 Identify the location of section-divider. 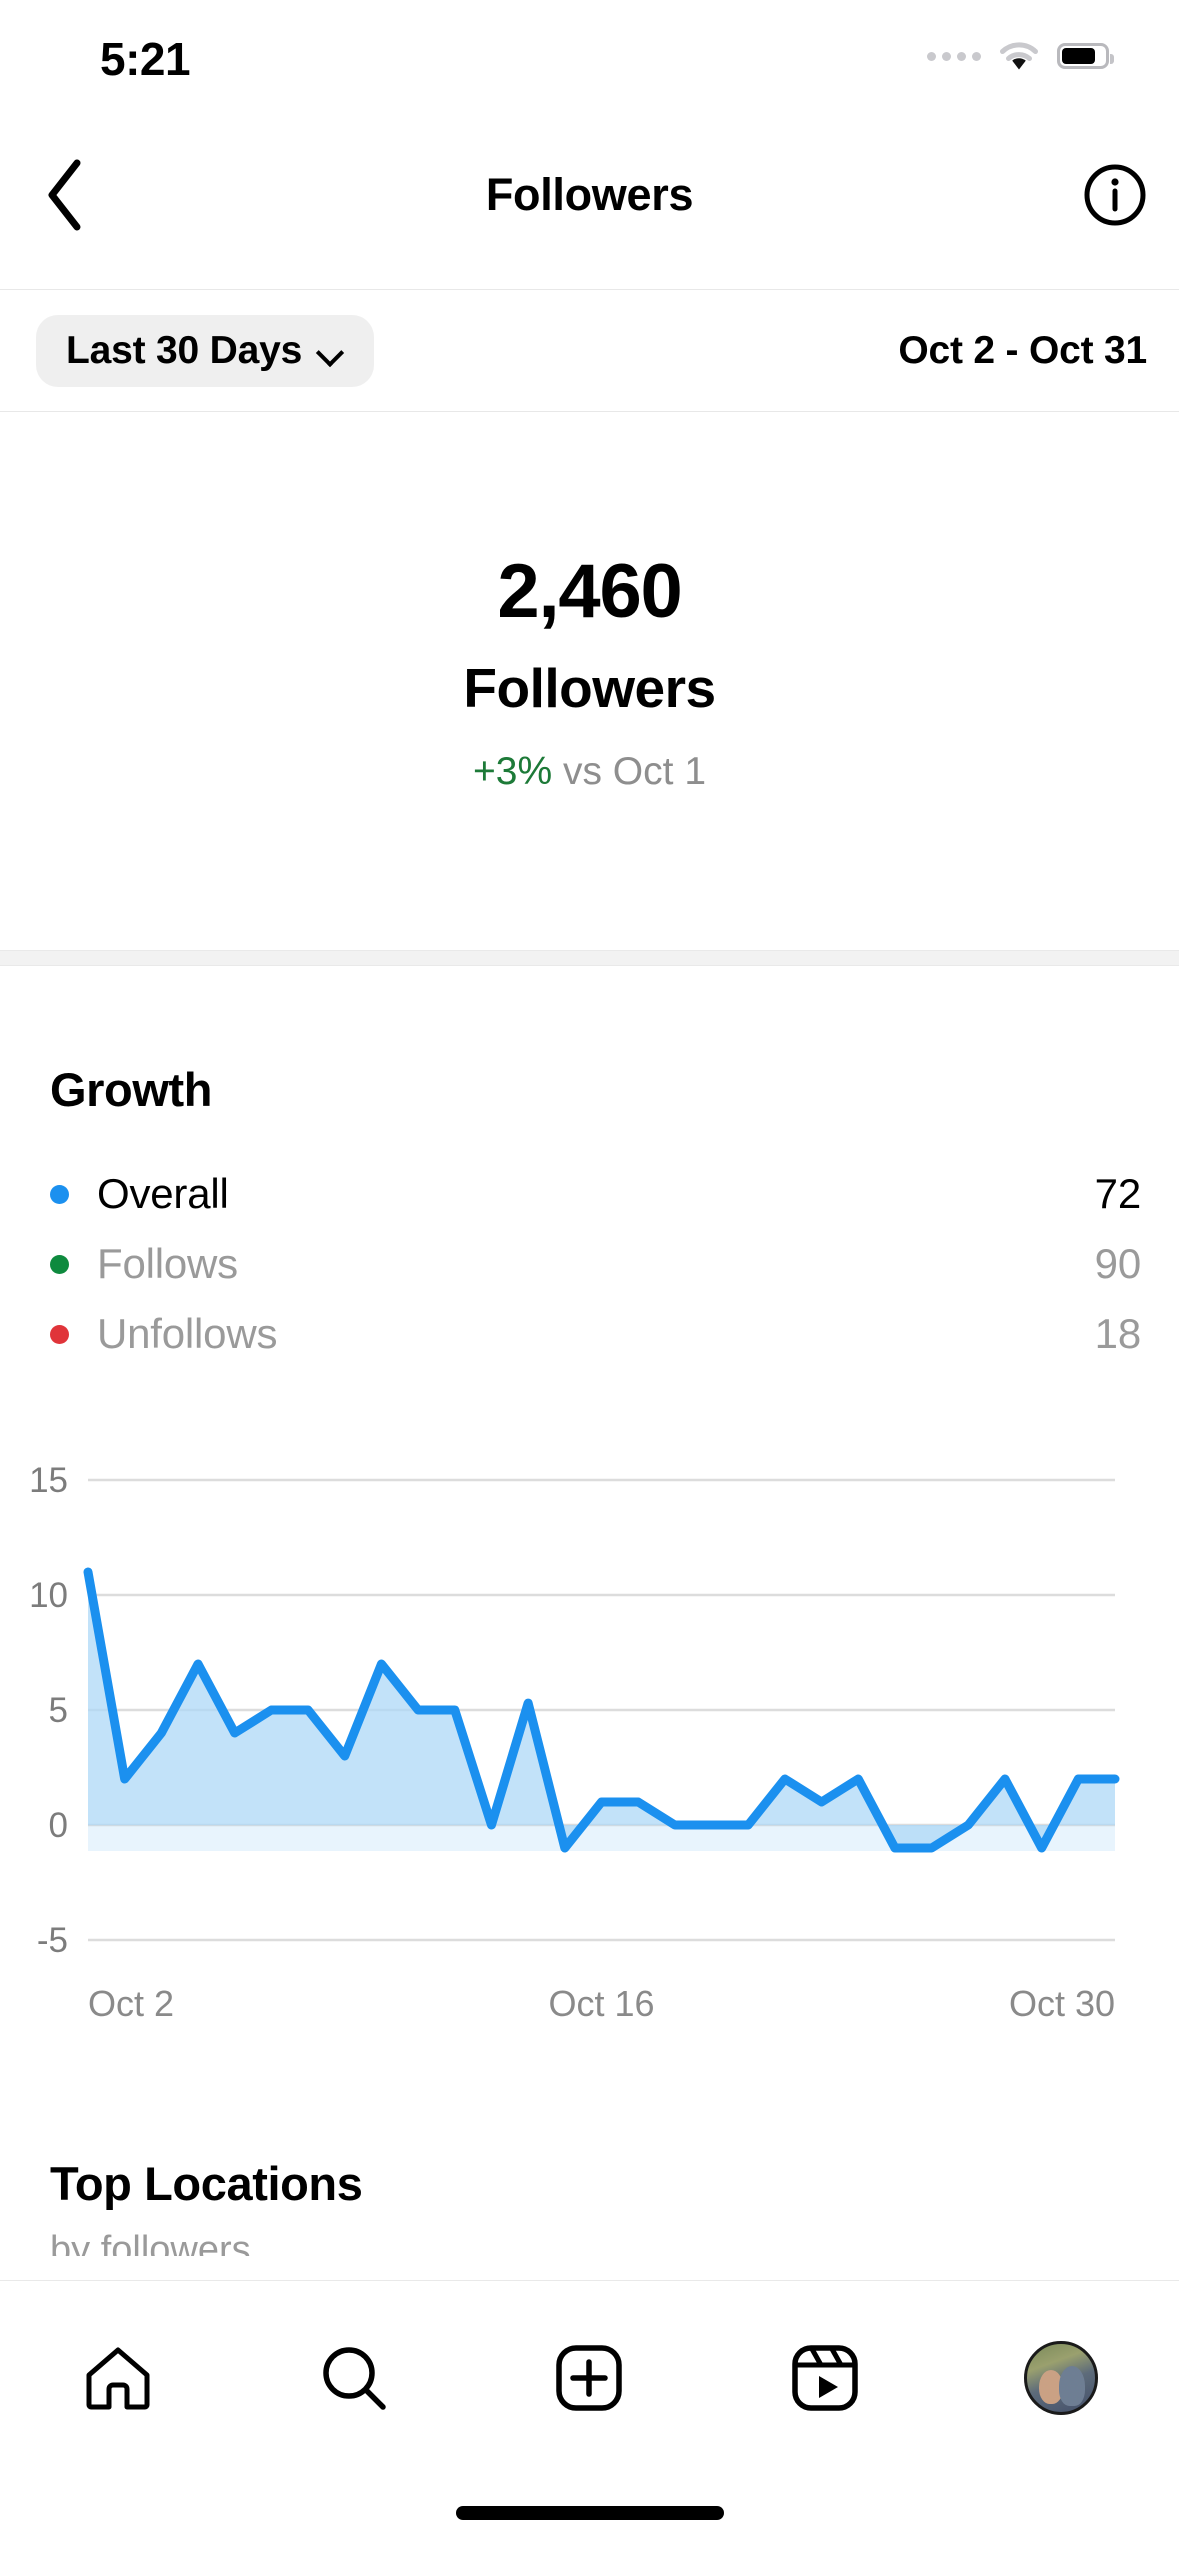
(589, 958).